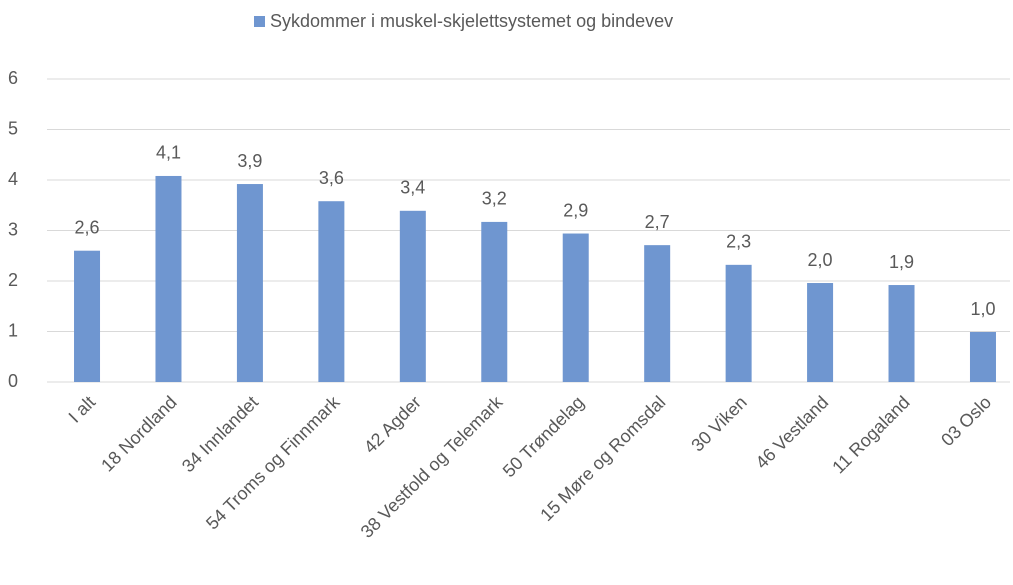 This screenshot has height=585, width=1013. What do you see at coordinates (738, 242) in the screenshot?
I see `value-label: 2,3` at bounding box center [738, 242].